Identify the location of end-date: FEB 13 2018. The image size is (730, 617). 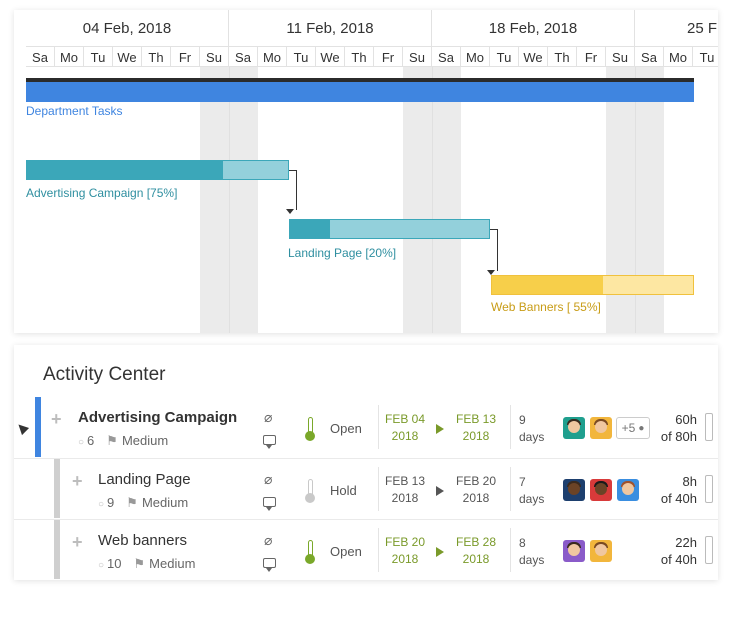
(476, 428).